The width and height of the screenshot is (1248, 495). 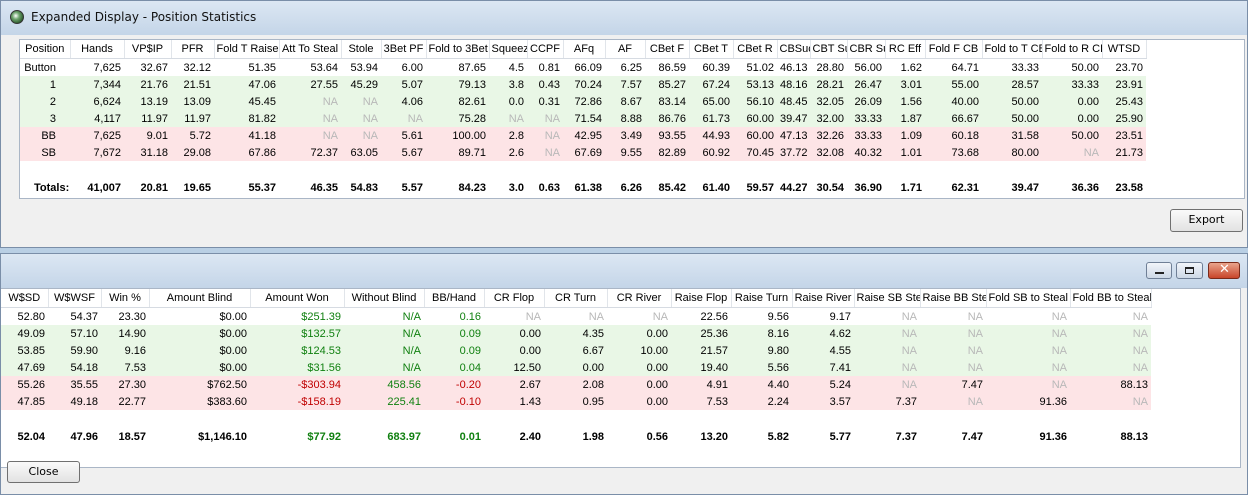 What do you see at coordinates (75, 298) in the screenshot?
I see `column-header-wdwsf: W$WSF` at bounding box center [75, 298].